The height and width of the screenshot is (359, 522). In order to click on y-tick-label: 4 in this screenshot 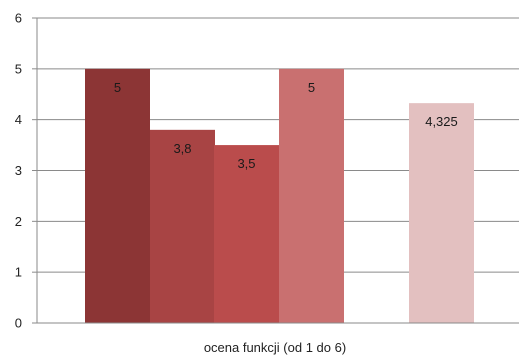, I will do `click(18, 119)`.